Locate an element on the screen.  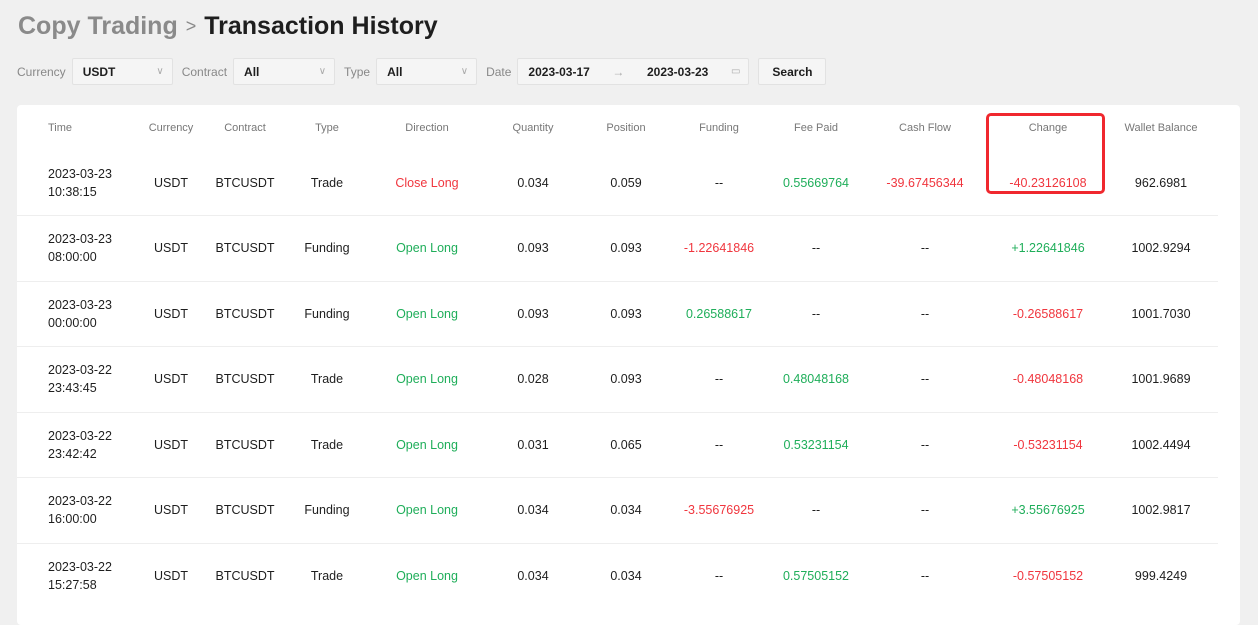
funding-cell: -3.55676925 is located at coordinates (719, 510).